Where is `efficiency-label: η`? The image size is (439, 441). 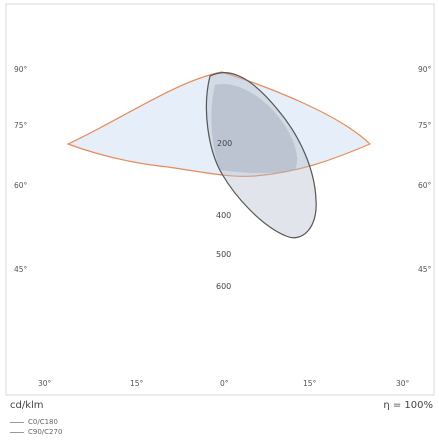
efficiency-label: η is located at coordinates (386, 405).